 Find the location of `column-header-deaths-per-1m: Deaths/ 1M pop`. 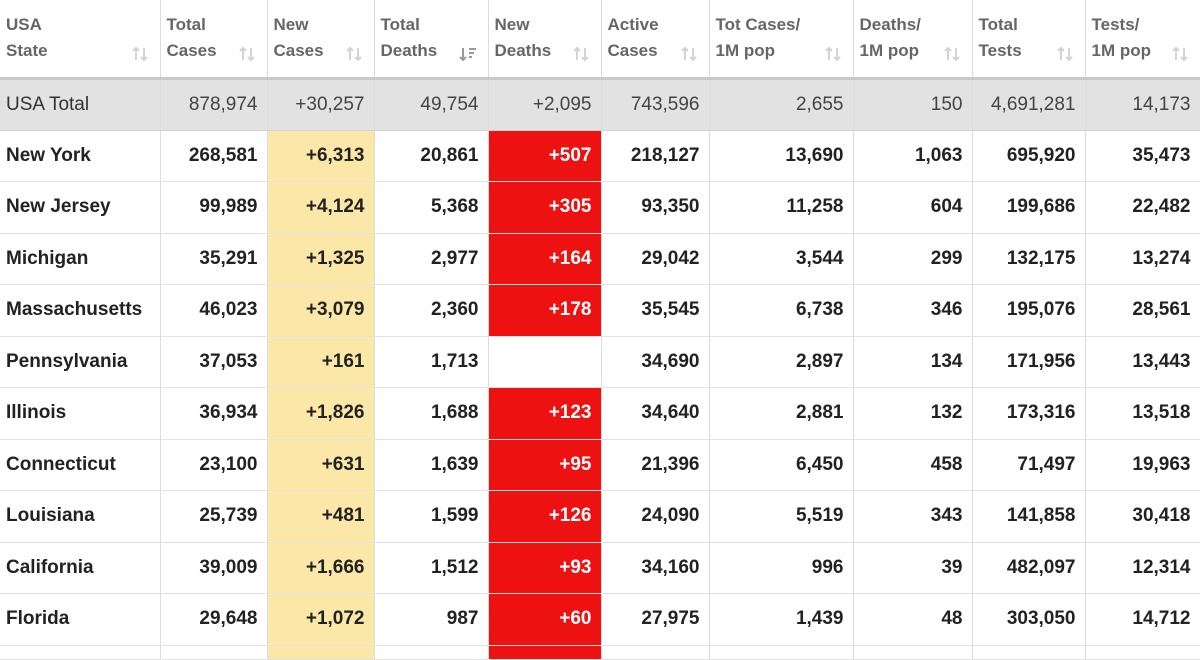

column-header-deaths-per-1m: Deaths/ 1M pop is located at coordinates (913, 40).